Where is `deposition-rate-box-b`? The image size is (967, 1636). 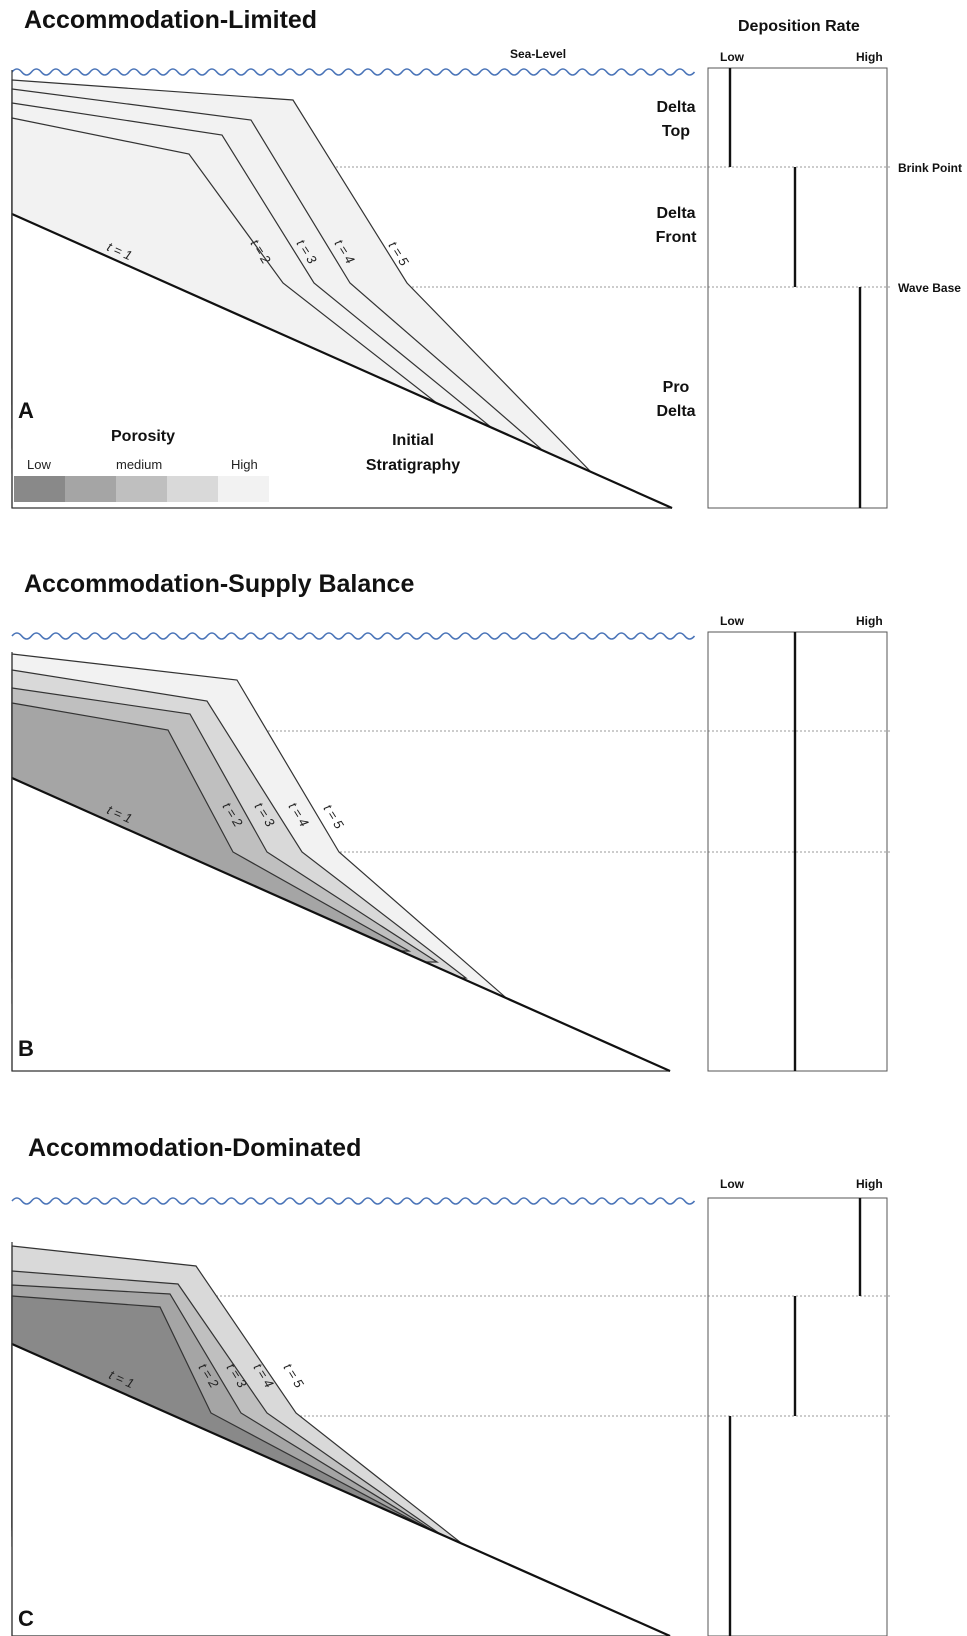 deposition-rate-box-b is located at coordinates (797, 851).